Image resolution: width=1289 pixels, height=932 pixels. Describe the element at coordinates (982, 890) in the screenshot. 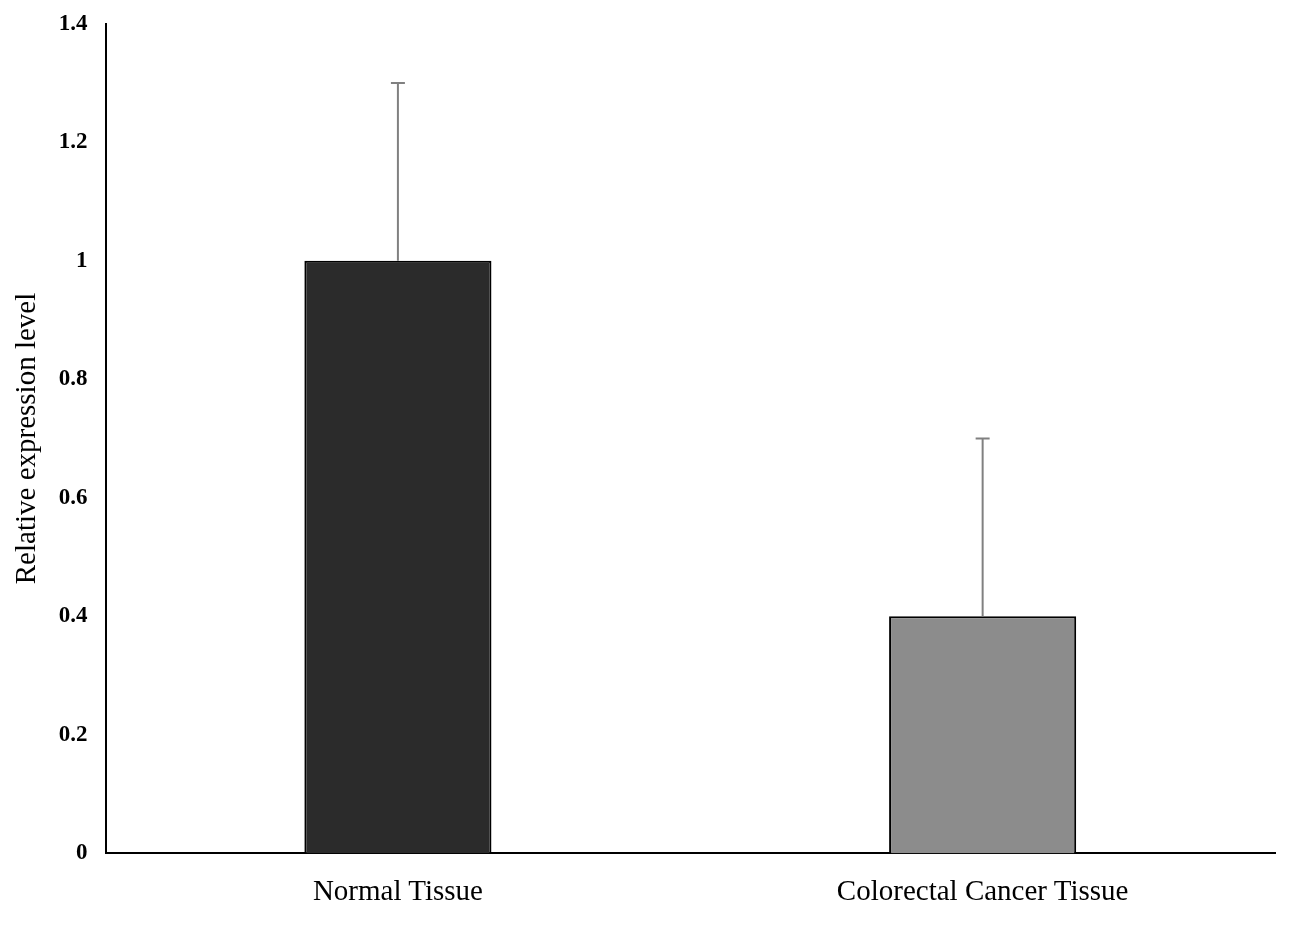

I see `x-tick-label: Colorectal Cancer Tissue` at that location.